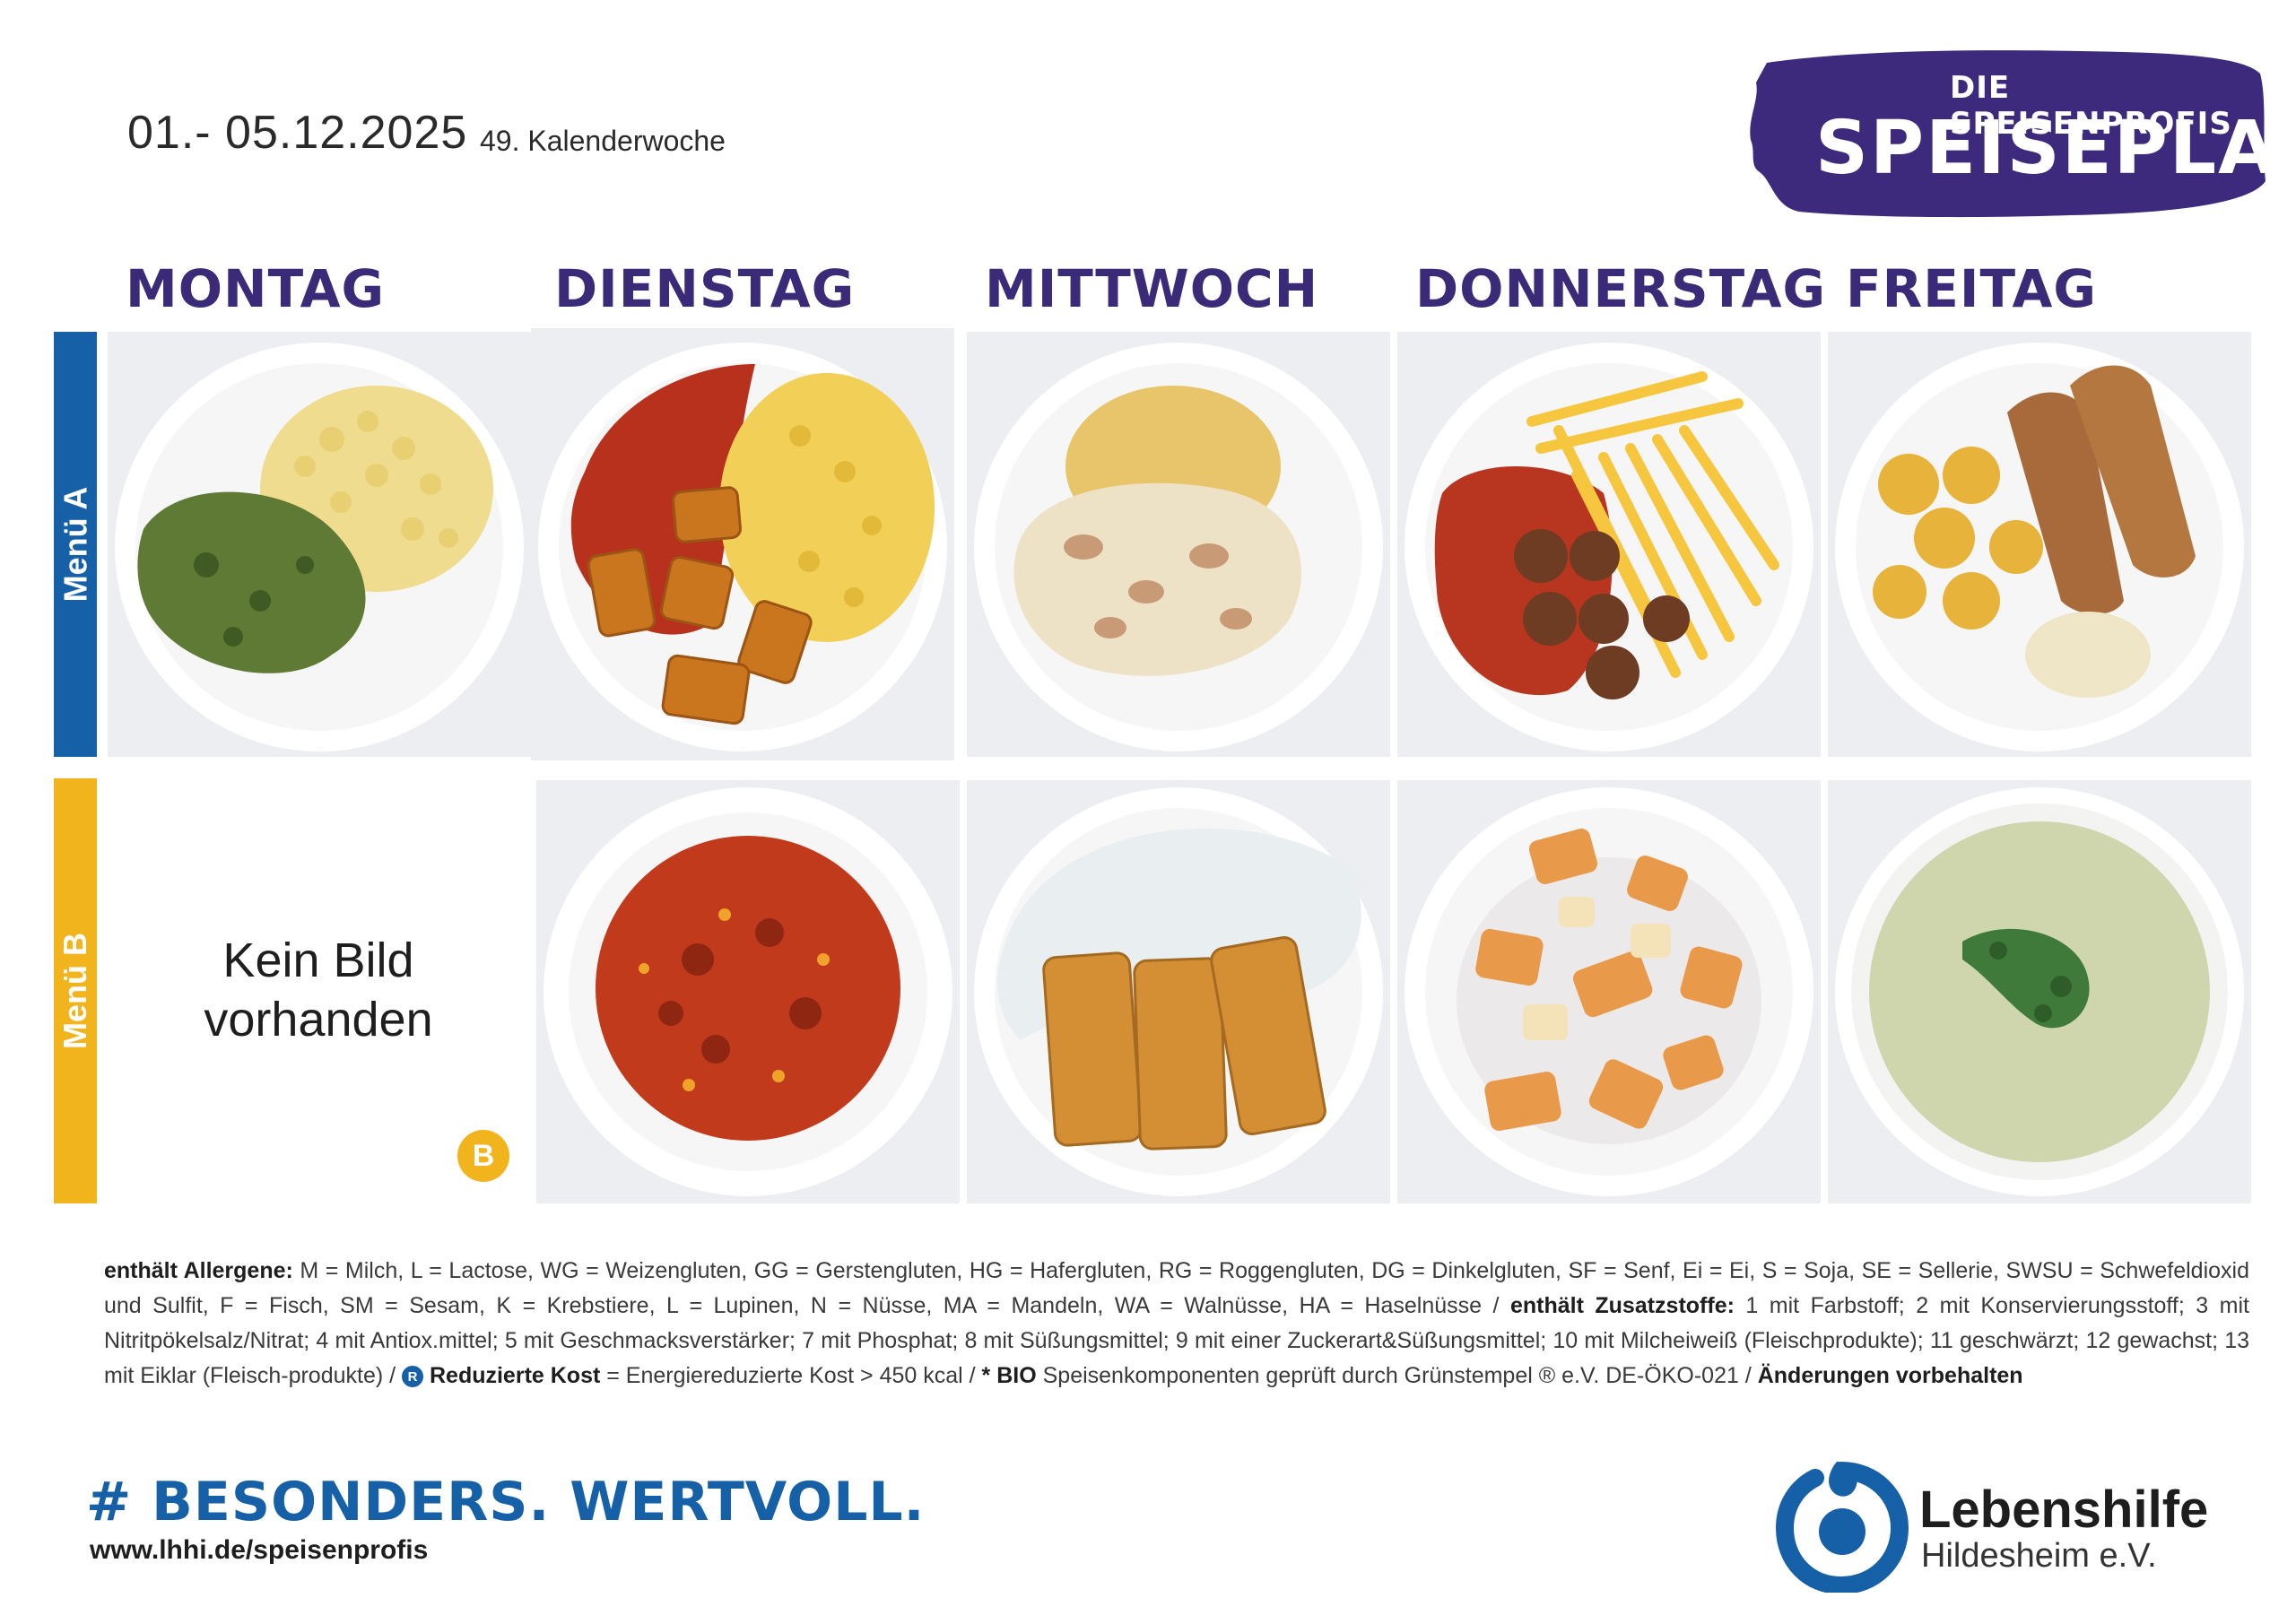 This screenshot has width=2296, height=1624. Describe the element at coordinates (483, 1156) in the screenshot. I see `menu-b-badge: B` at that location.